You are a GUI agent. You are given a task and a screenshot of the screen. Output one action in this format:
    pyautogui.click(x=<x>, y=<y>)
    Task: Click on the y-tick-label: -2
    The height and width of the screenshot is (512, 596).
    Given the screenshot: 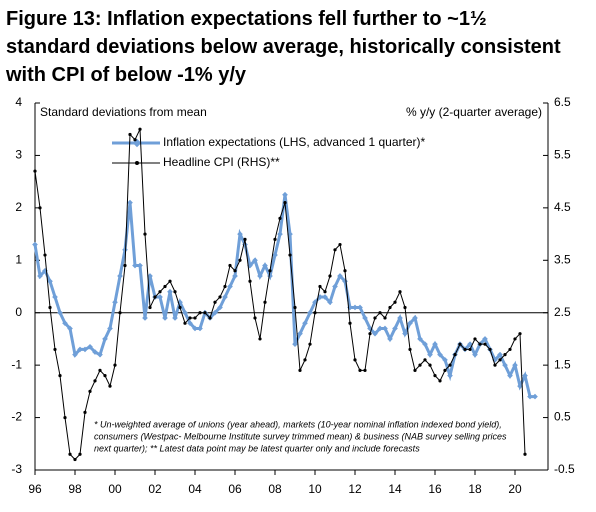 What is the action you would take?
    pyautogui.click(x=16, y=417)
    